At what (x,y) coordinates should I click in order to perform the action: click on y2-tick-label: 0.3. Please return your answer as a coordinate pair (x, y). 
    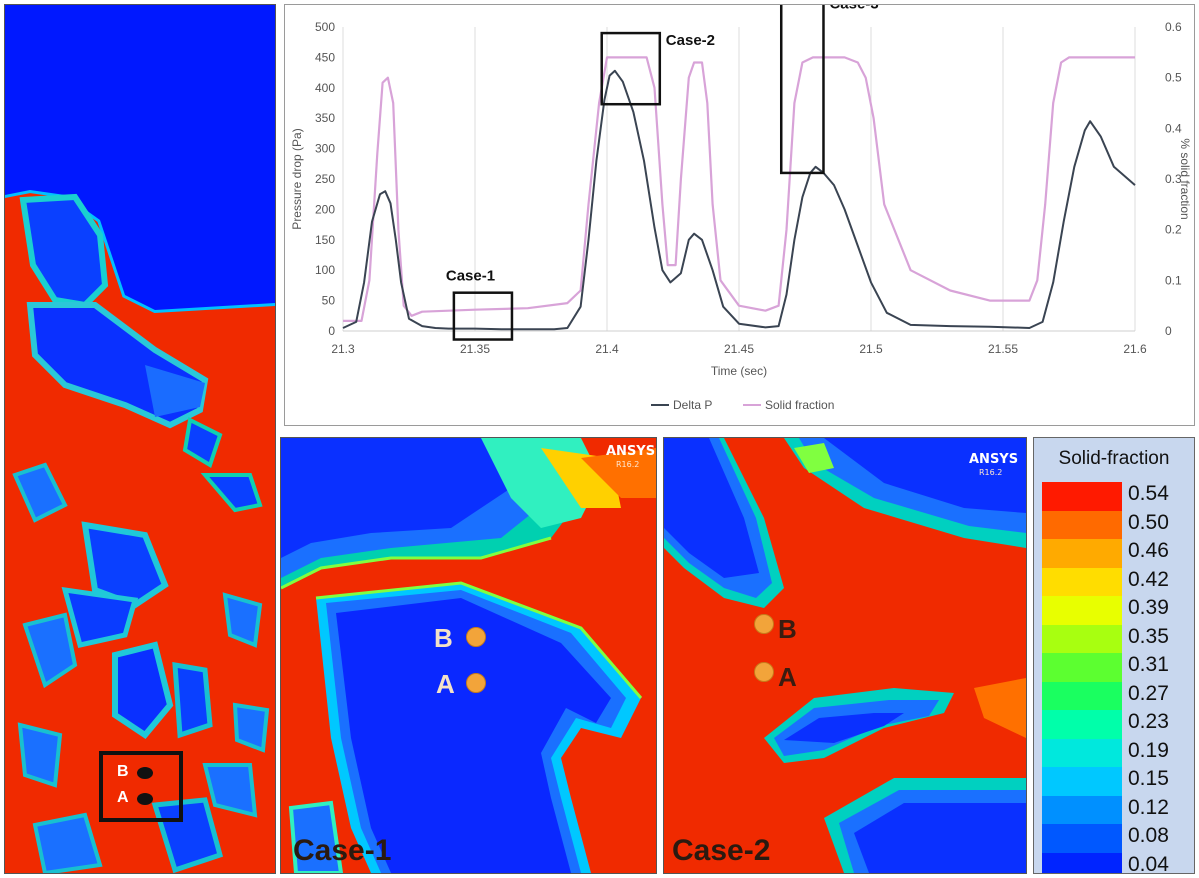
    Looking at the image, I should click on (1173, 179).